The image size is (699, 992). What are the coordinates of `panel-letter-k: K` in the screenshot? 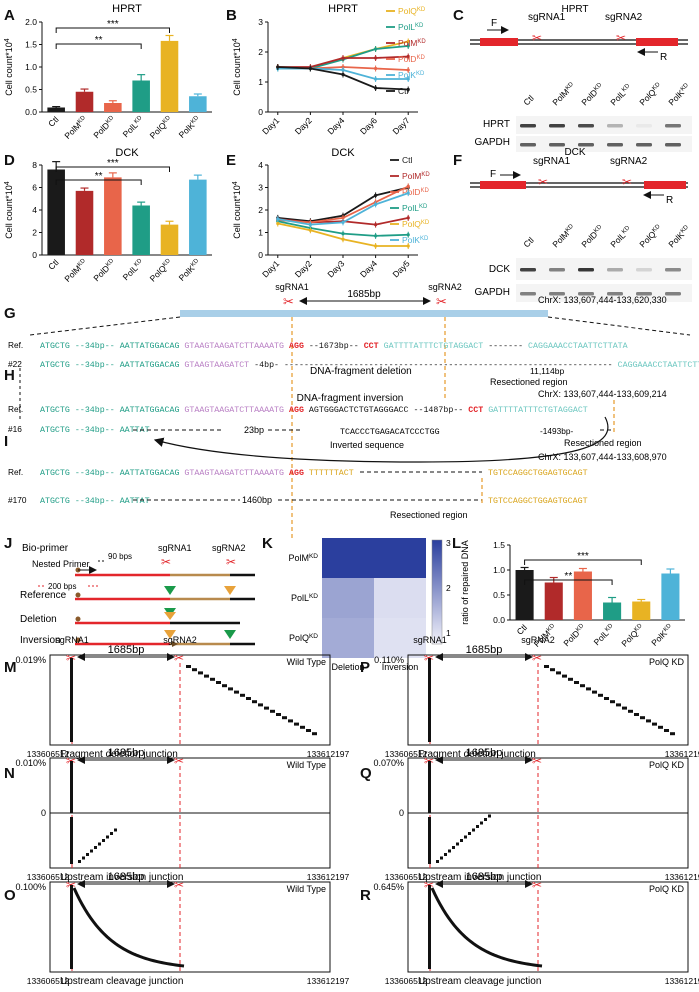 It's located at (267, 543).